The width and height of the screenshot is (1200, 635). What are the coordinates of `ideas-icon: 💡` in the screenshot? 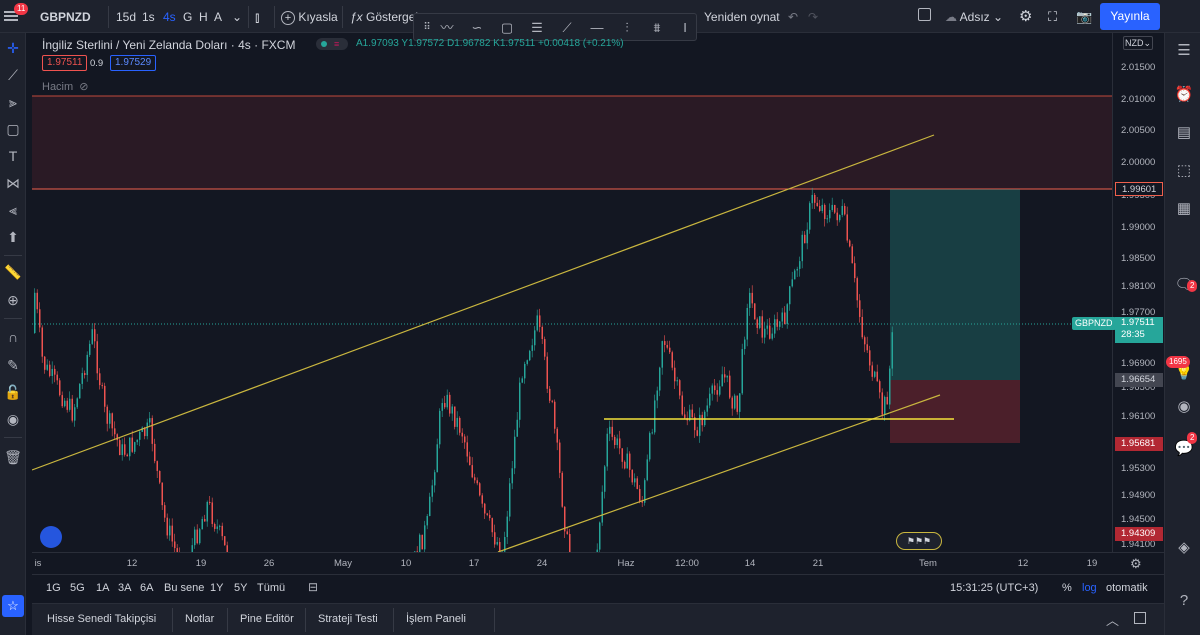 It's located at (1184, 372).